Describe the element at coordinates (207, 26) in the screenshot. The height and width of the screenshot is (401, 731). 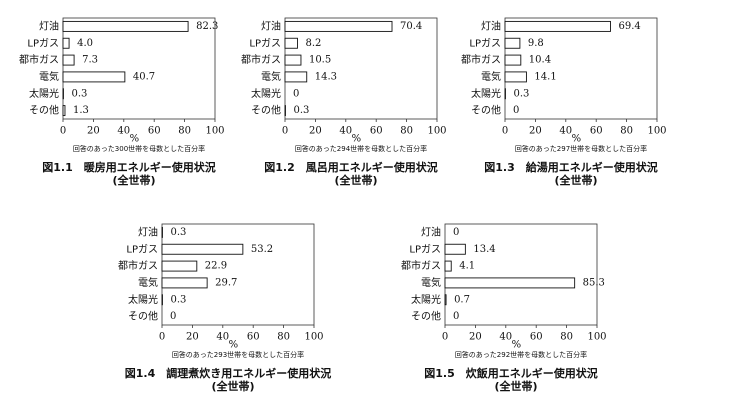
I see `value-label: 82.3` at that location.